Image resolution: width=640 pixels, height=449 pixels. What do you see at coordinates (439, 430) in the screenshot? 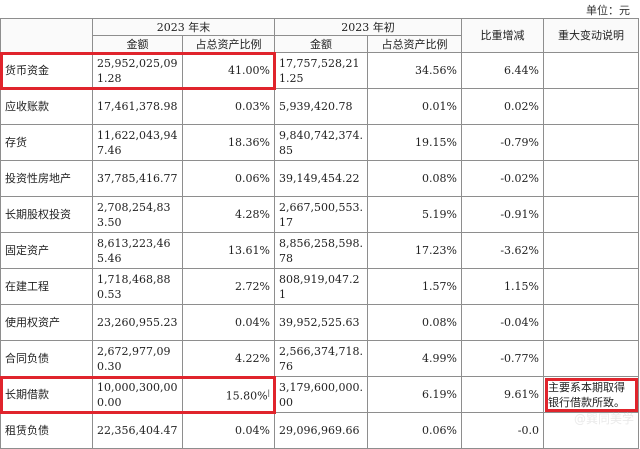
I see `start-ratio-cell-text: 0.06%` at bounding box center [439, 430].